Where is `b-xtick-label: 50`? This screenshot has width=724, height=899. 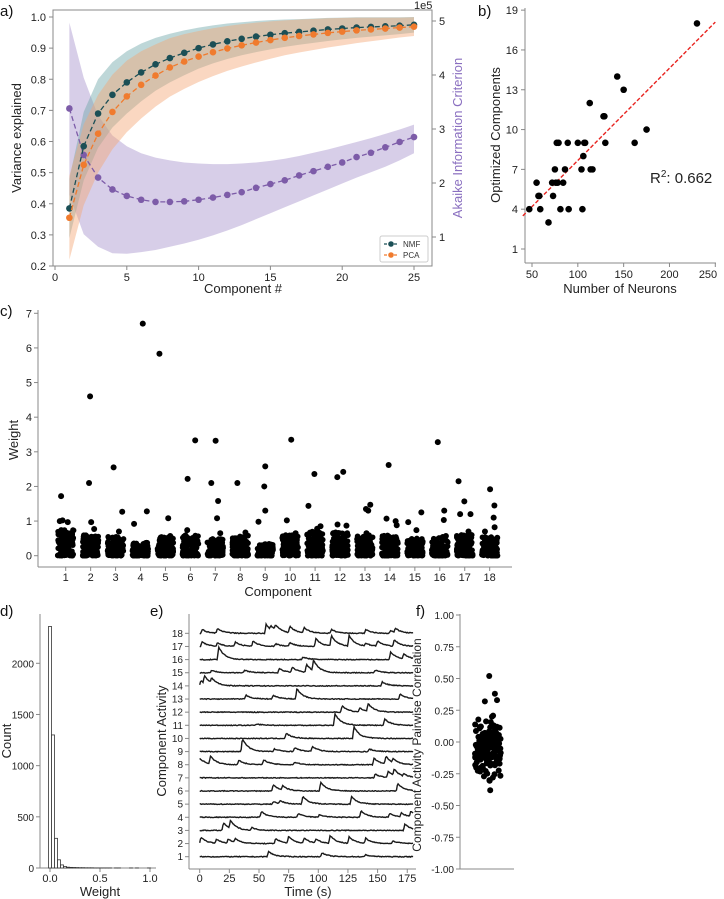 b-xtick-label: 50 is located at coordinates (532, 275).